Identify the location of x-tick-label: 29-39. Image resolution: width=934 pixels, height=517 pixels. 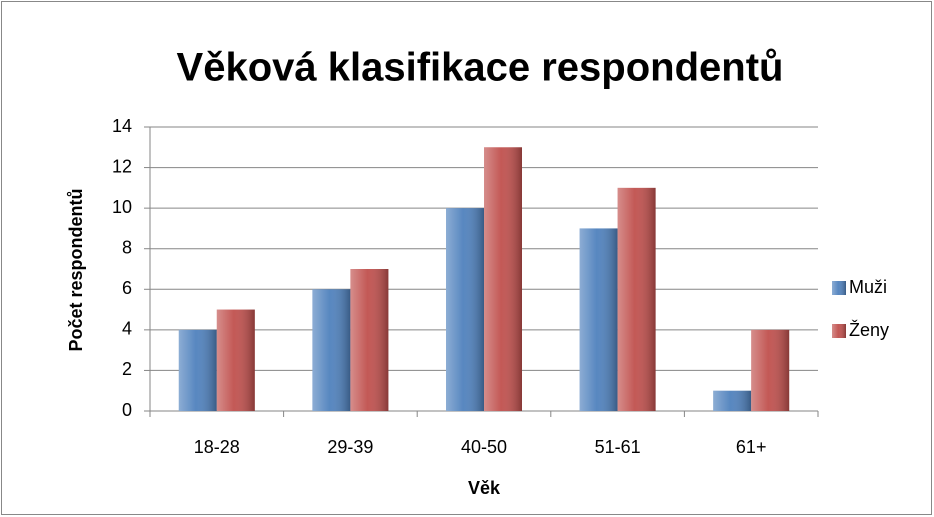
(350, 447).